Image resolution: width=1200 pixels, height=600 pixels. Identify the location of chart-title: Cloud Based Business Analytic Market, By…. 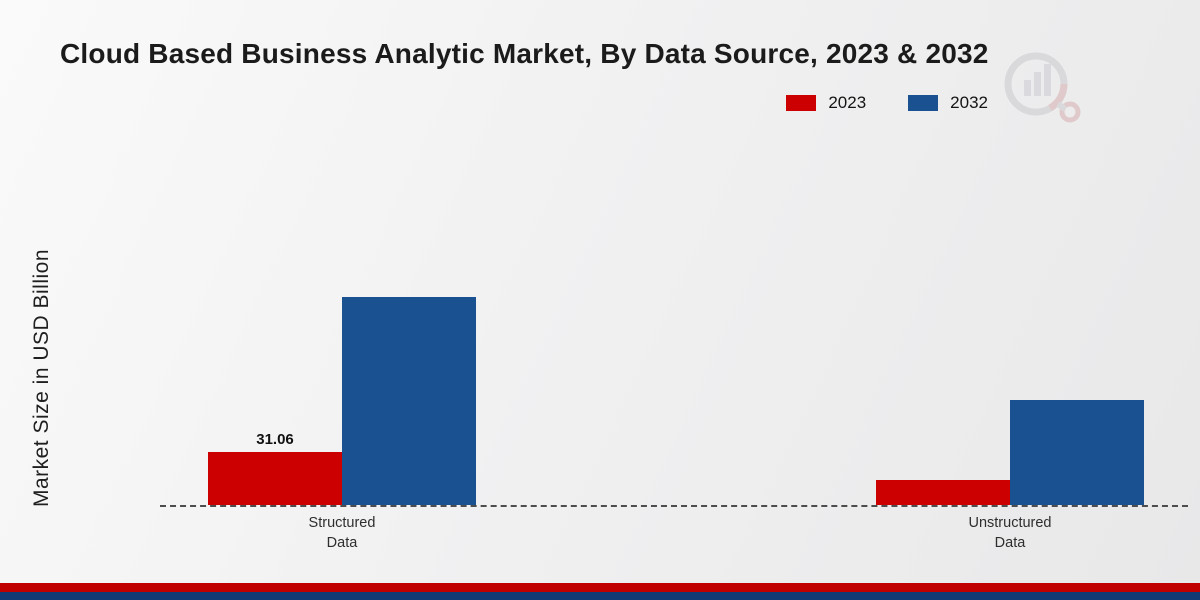
(524, 53).